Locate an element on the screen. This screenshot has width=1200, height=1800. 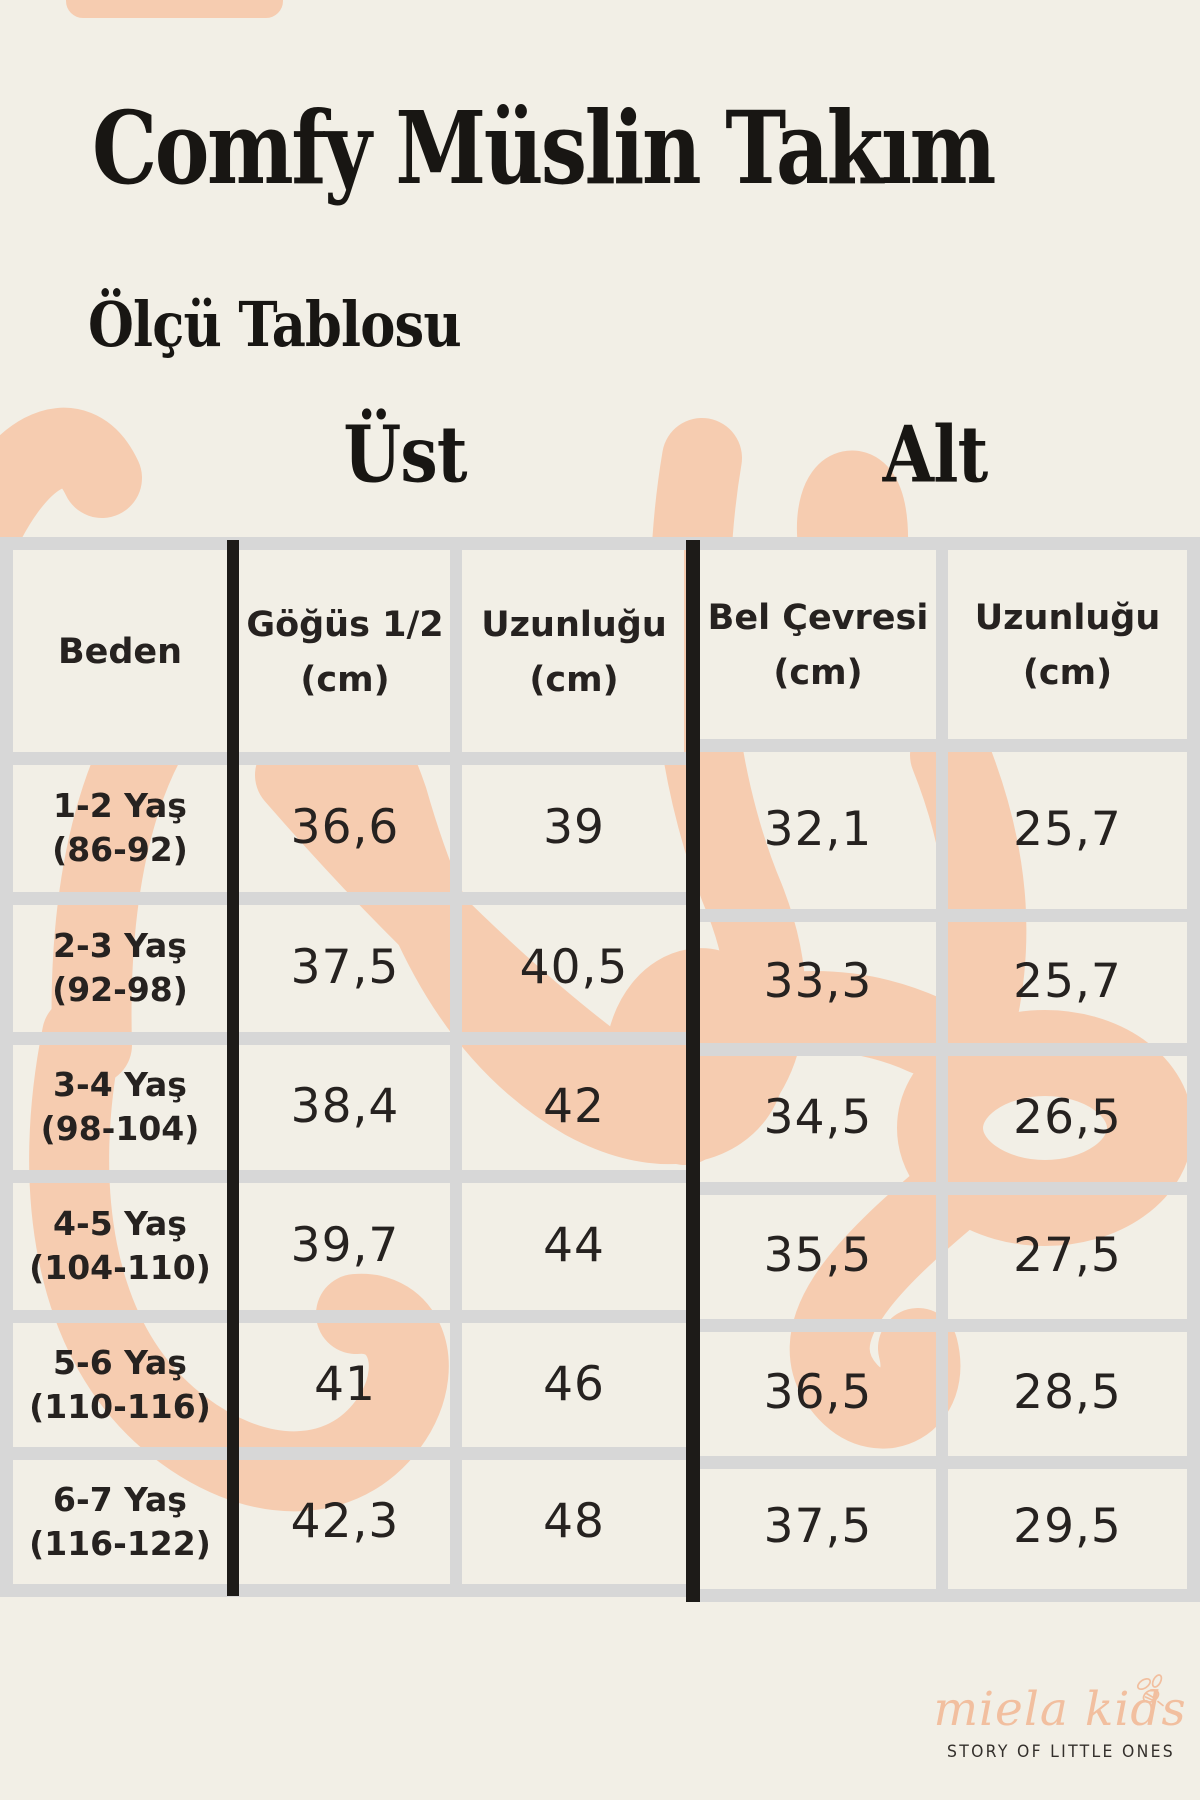
table-value: 27,5 is located at coordinates (1067, 1255).